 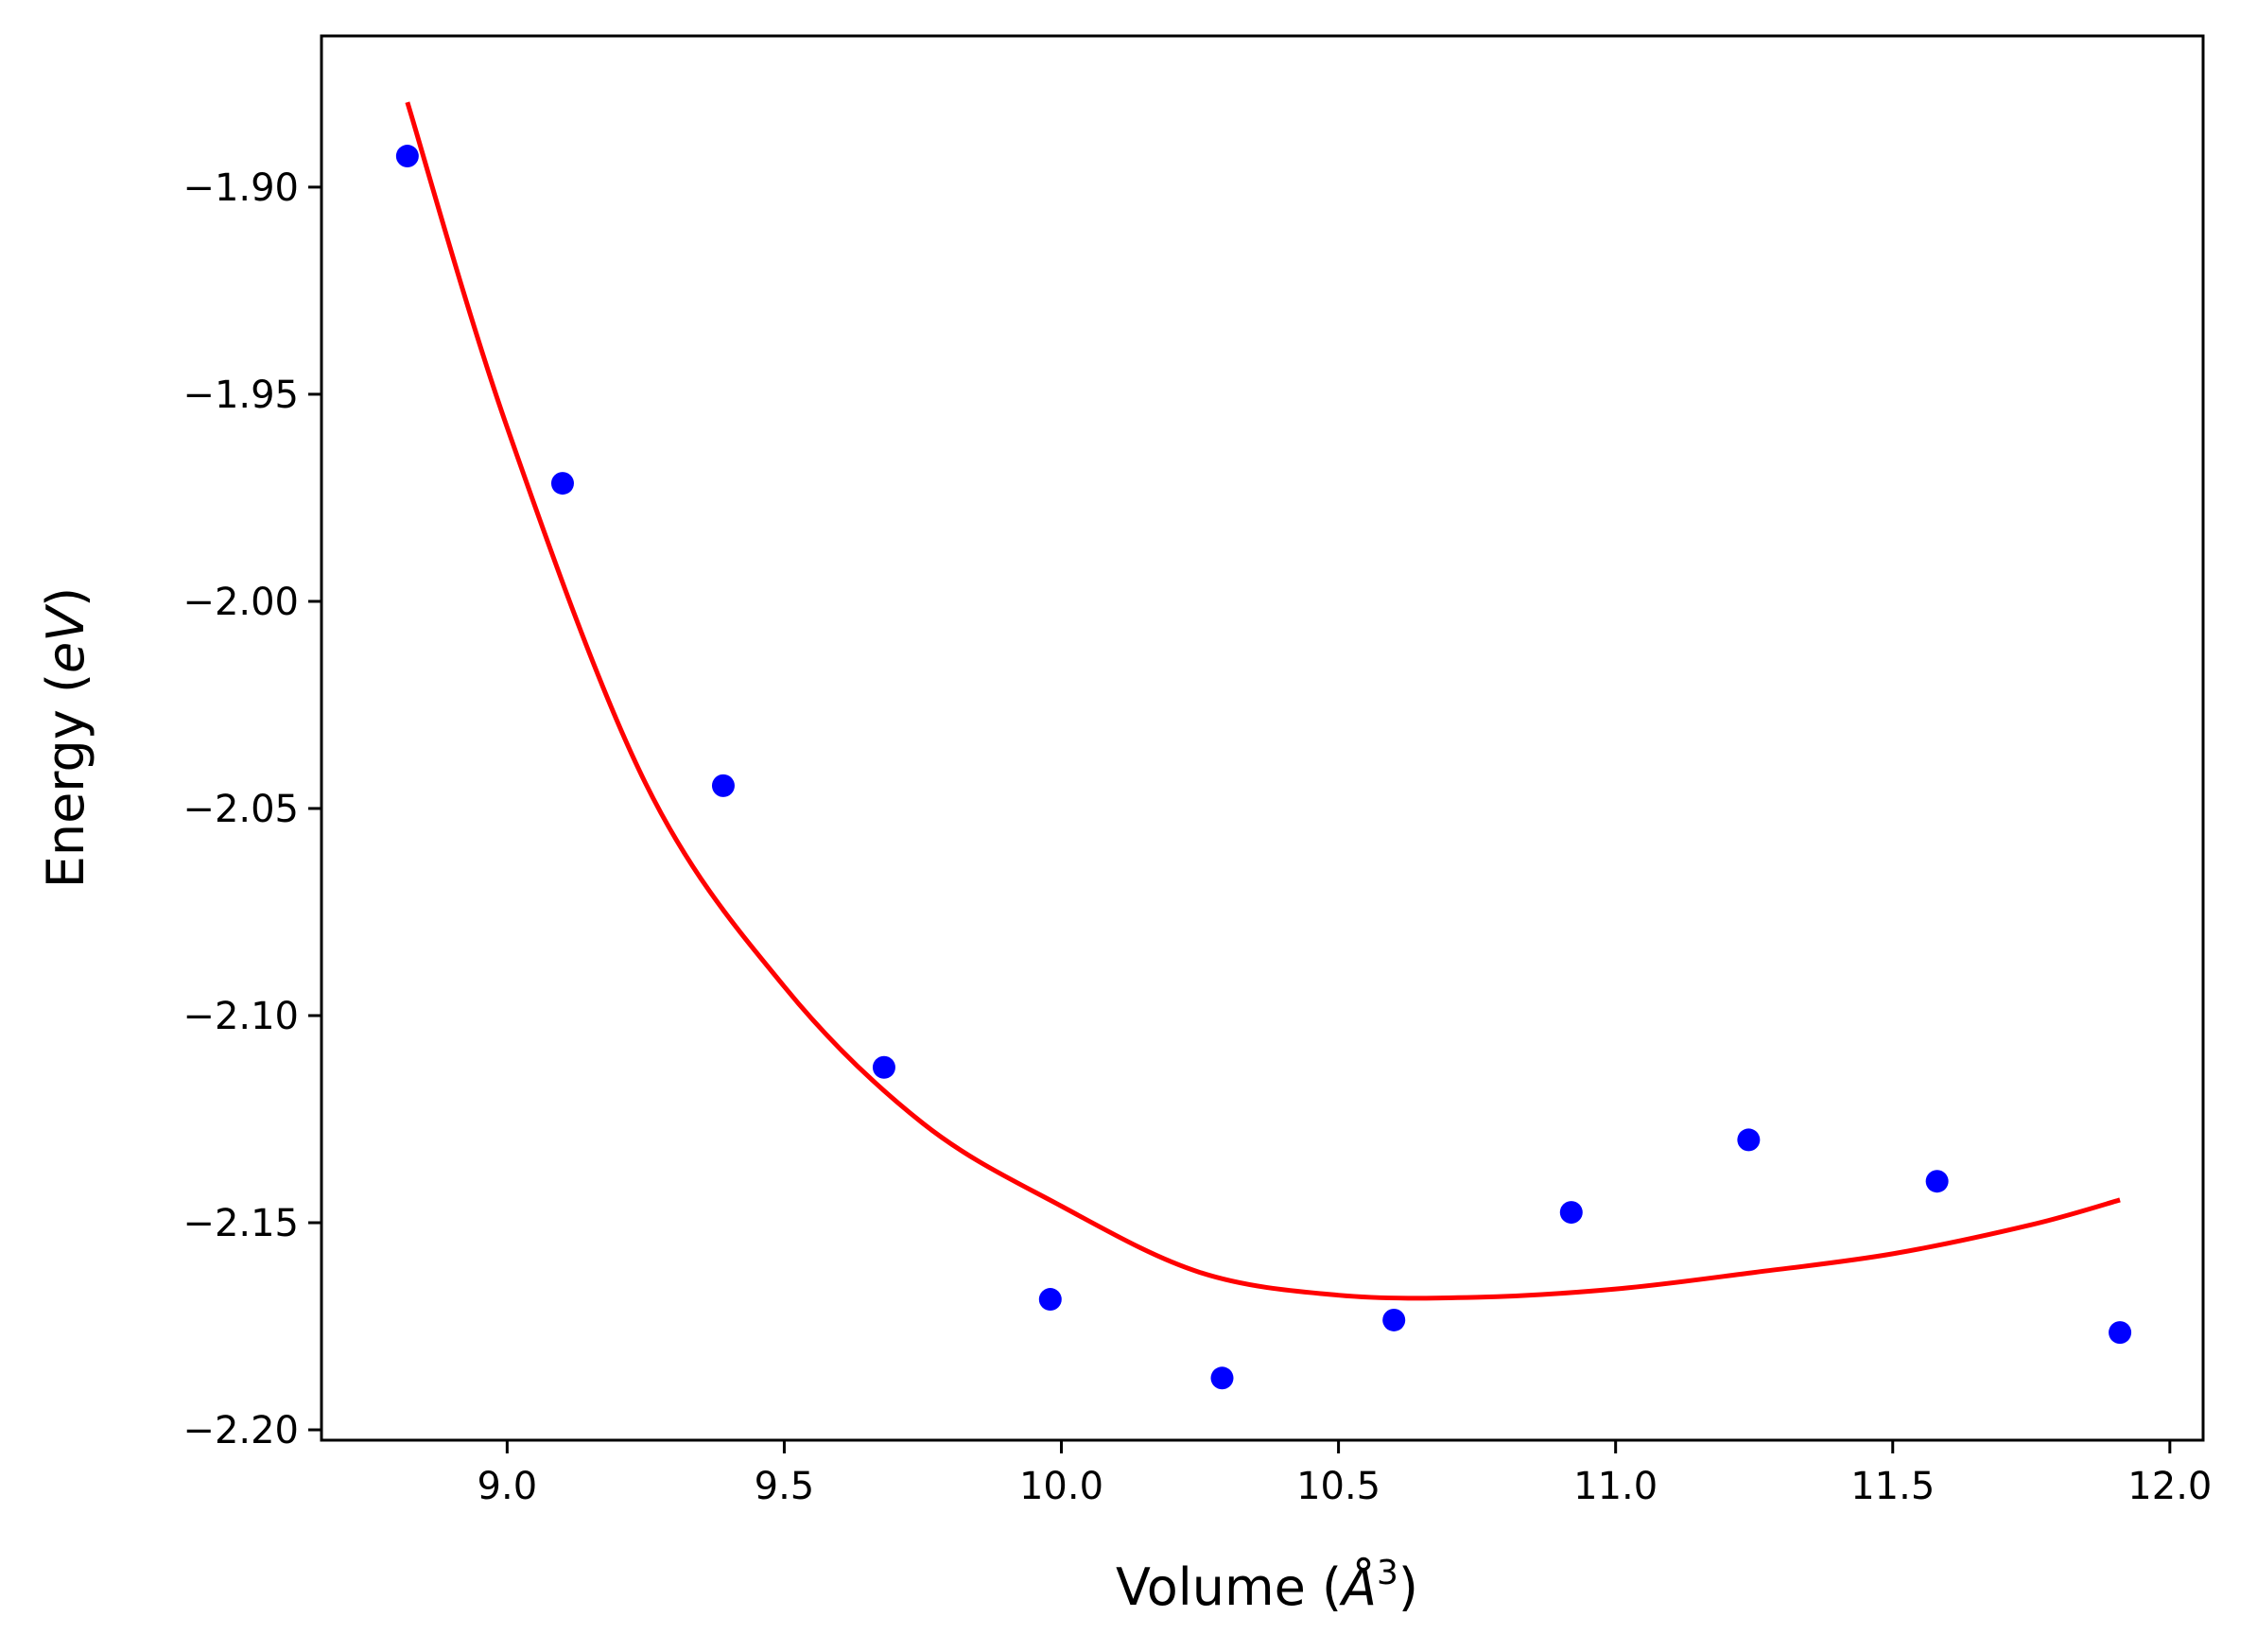 What do you see at coordinates (240, 1017) in the screenshot?
I see `y-tick-label: −2.10` at bounding box center [240, 1017].